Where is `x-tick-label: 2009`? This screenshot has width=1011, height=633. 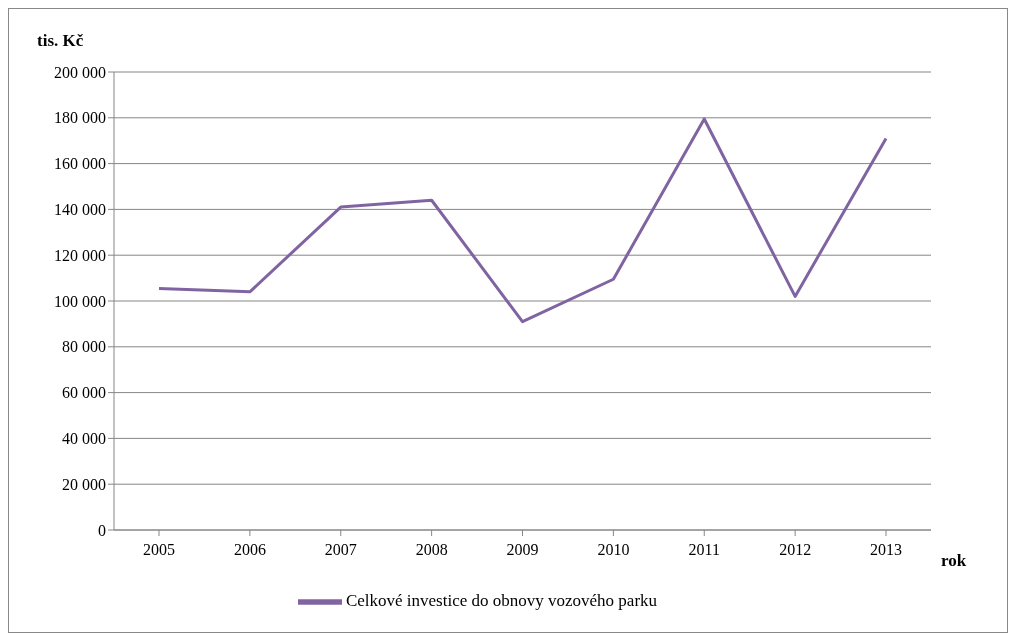
x-tick-label: 2009 is located at coordinates (522, 550).